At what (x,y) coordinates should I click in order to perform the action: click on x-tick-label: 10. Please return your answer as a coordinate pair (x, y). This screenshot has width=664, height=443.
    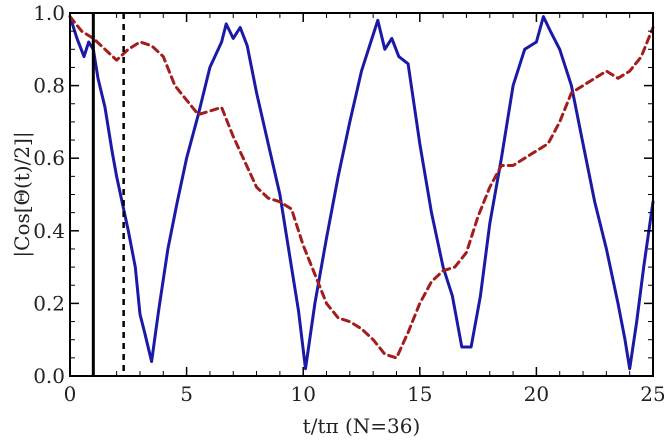
    Looking at the image, I should click on (302, 394).